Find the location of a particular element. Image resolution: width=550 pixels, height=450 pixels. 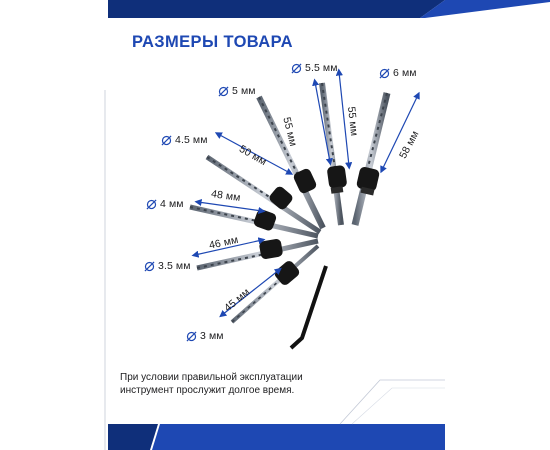

bottom-banner is located at coordinates (298, 437).